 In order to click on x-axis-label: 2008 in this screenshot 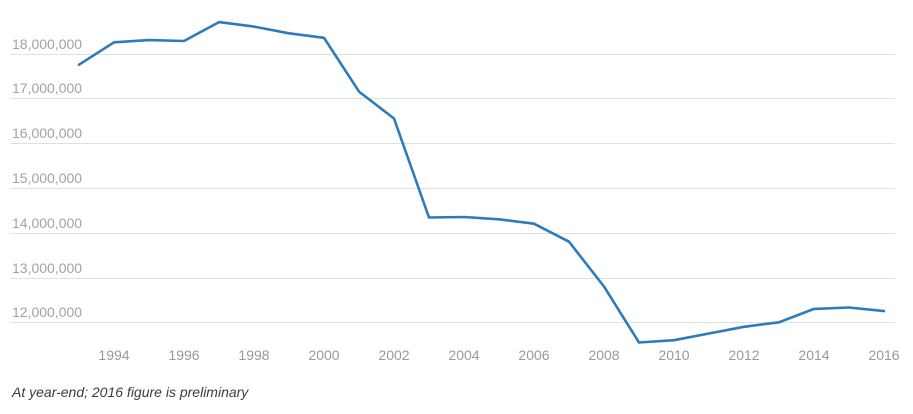, I will do `click(603, 355)`.